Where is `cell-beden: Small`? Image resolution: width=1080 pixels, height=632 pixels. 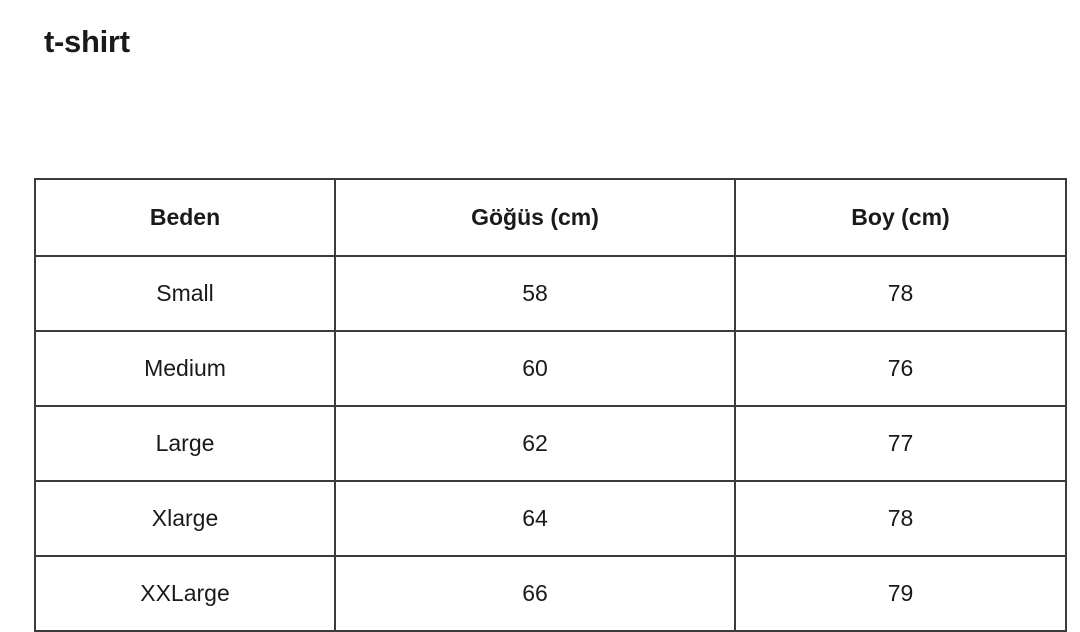
cell-beden: Small is located at coordinates (185, 293).